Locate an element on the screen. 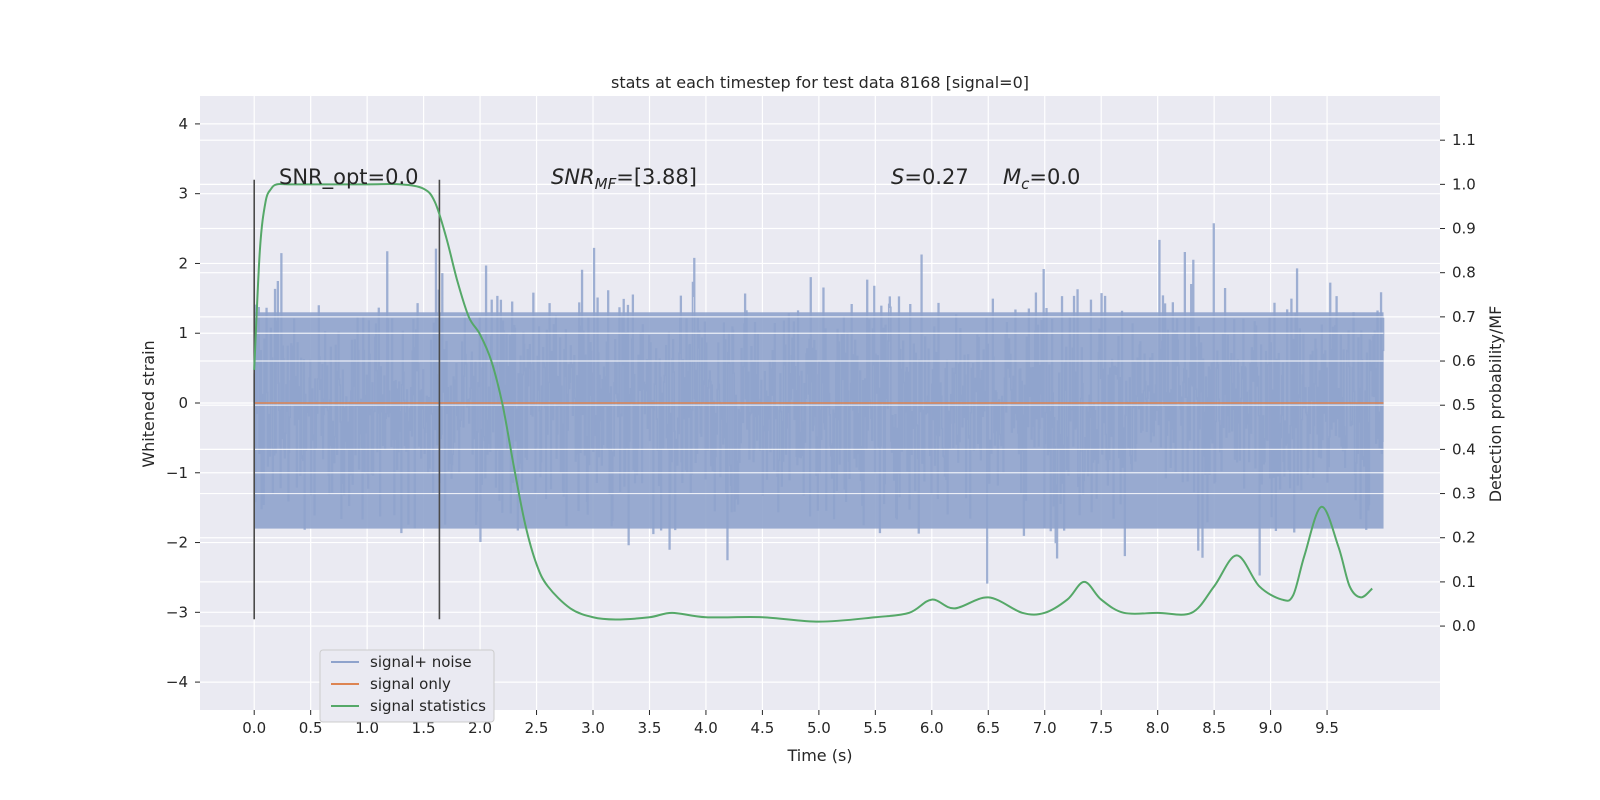  x-tick-label: 6.5 is located at coordinates (988, 728).